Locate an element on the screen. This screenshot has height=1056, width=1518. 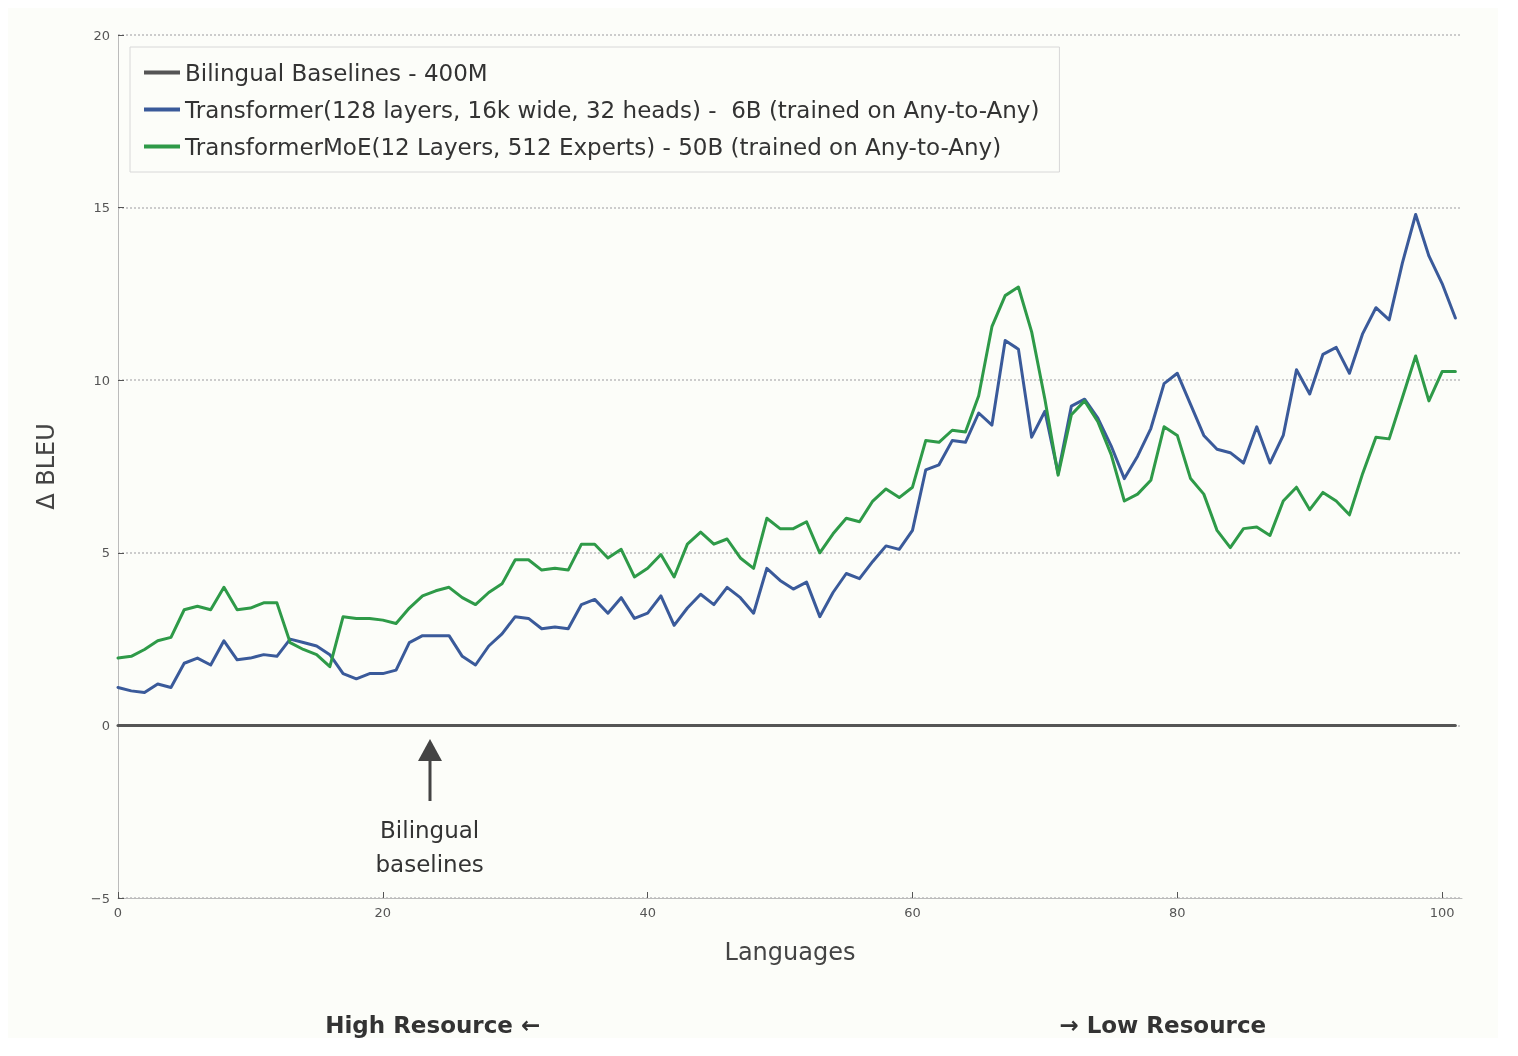
y-tick-label: 10 is located at coordinates (101, 380).